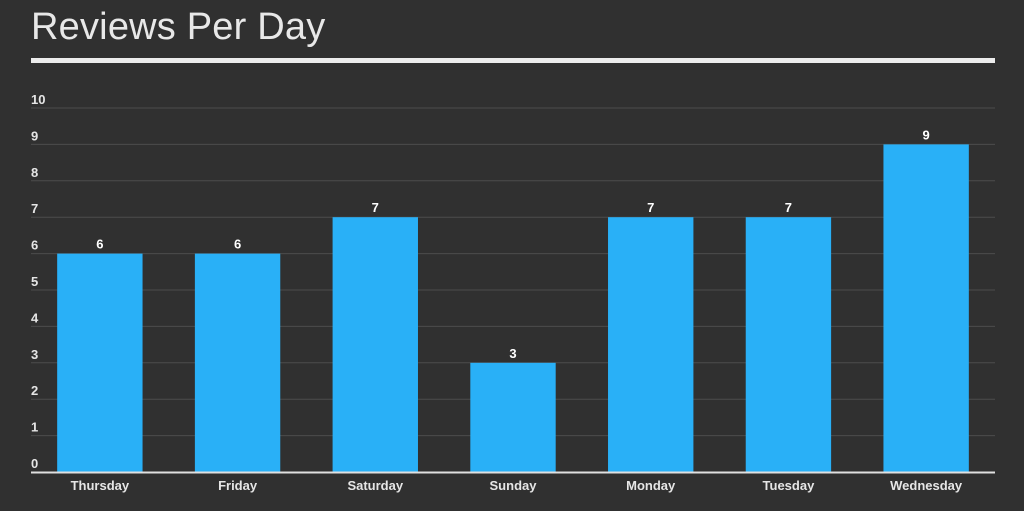 Image resolution: width=1024 pixels, height=511 pixels. Describe the element at coordinates (237, 362) in the screenshot. I see `bar-friday` at that location.